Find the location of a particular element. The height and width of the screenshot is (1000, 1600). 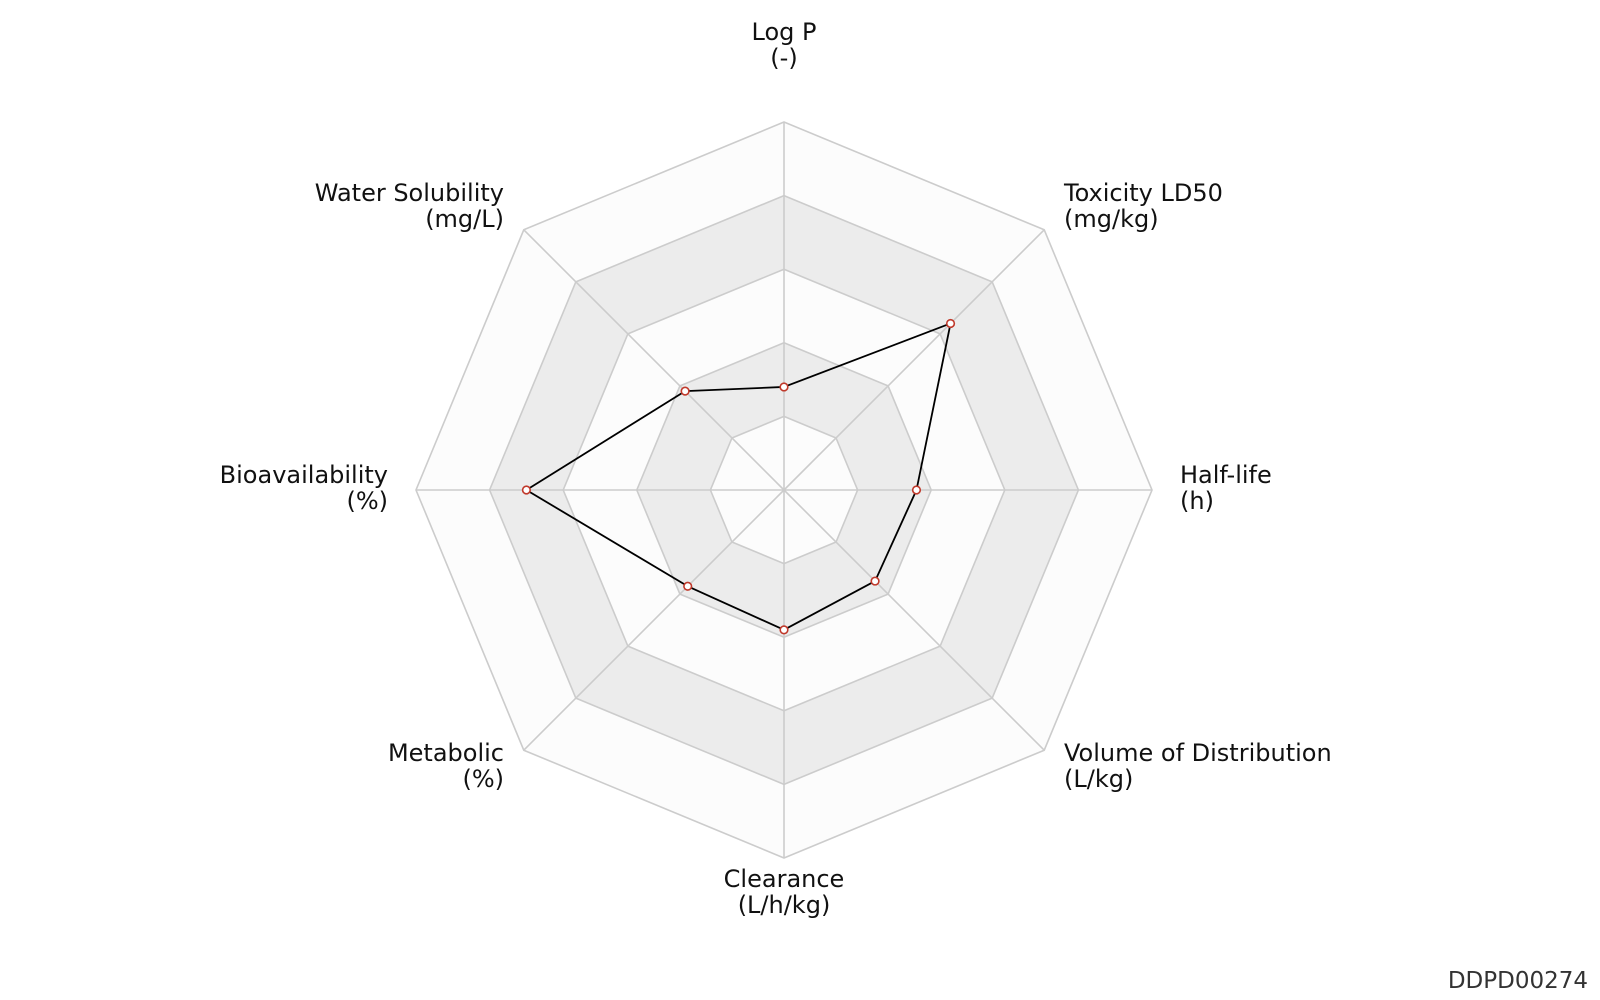

axis-label: Half-life is located at coordinates (1226, 475).